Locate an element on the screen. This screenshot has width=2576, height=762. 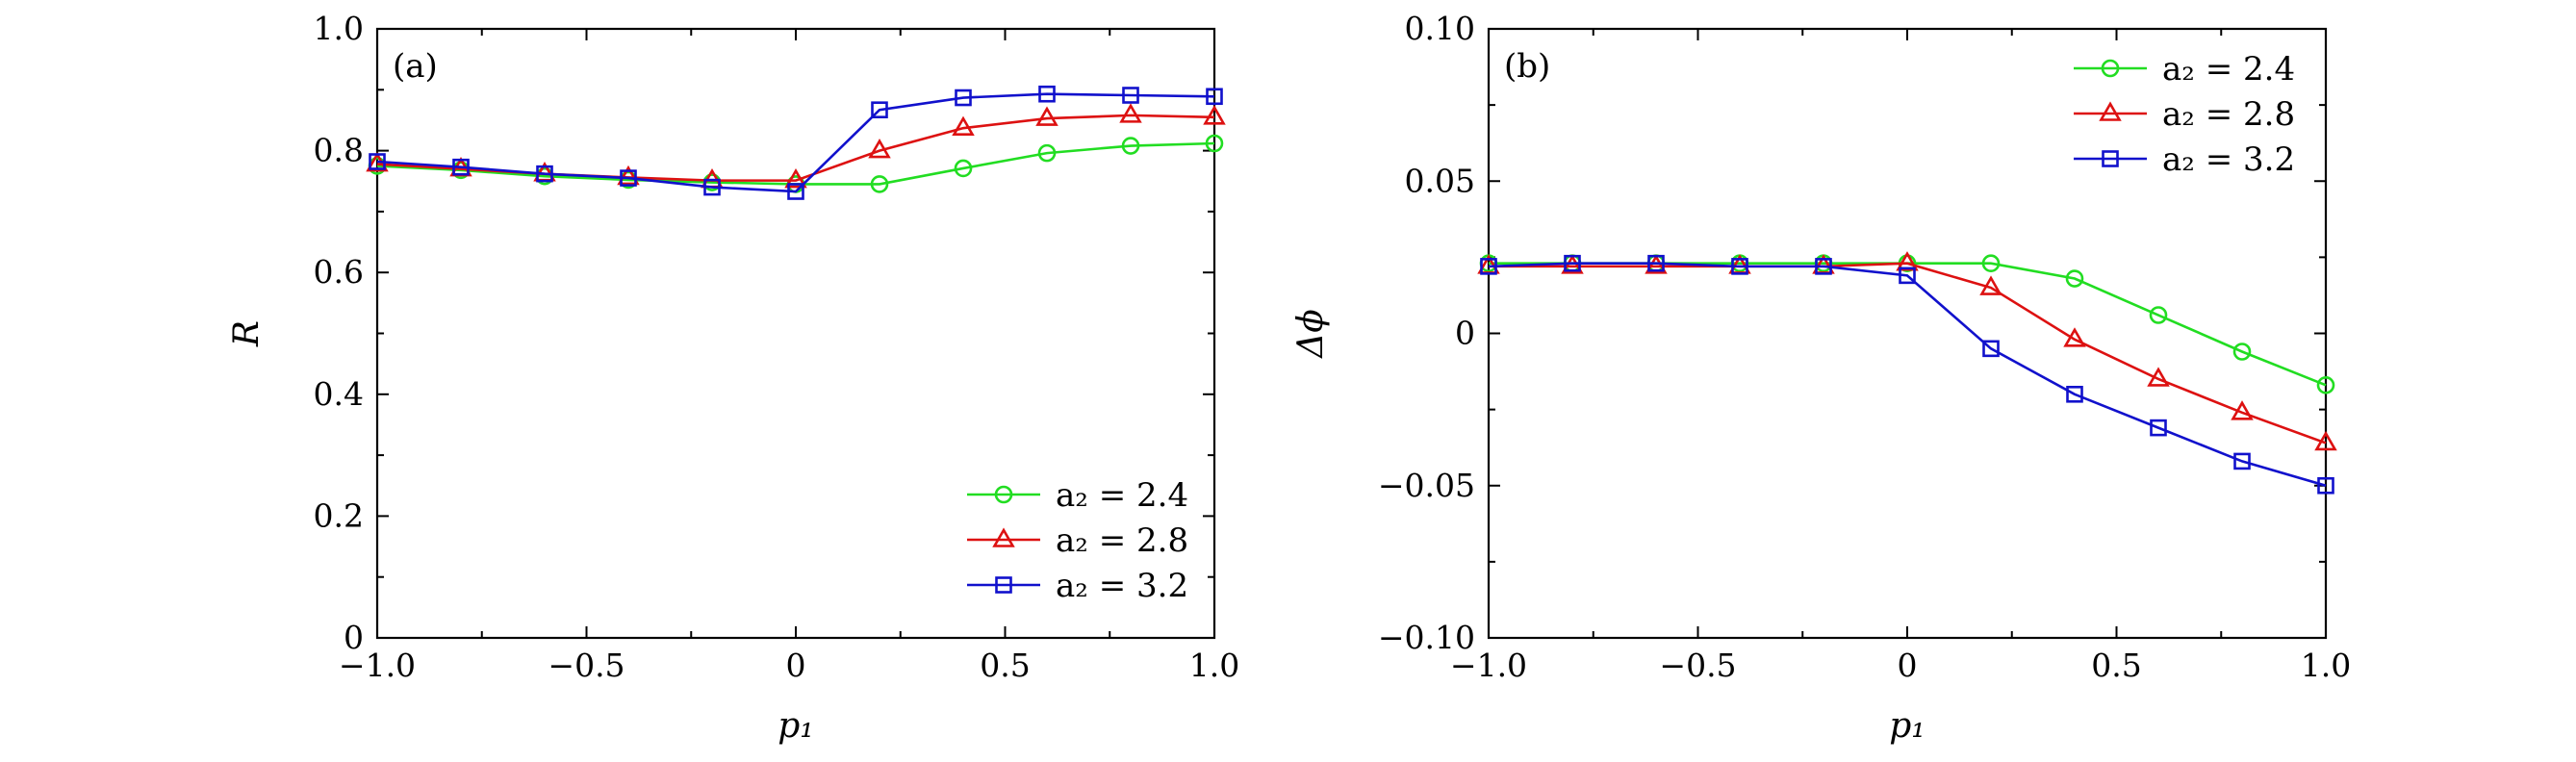
panel-b-panel-label: (b) is located at coordinates (1527, 66).